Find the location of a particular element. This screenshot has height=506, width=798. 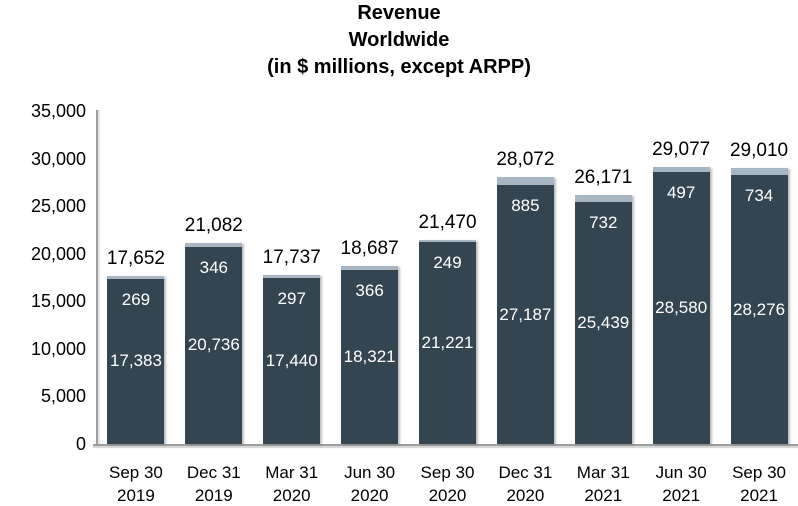

chart-title-line3: (in $ millions, except ARPP) is located at coordinates (399, 67).